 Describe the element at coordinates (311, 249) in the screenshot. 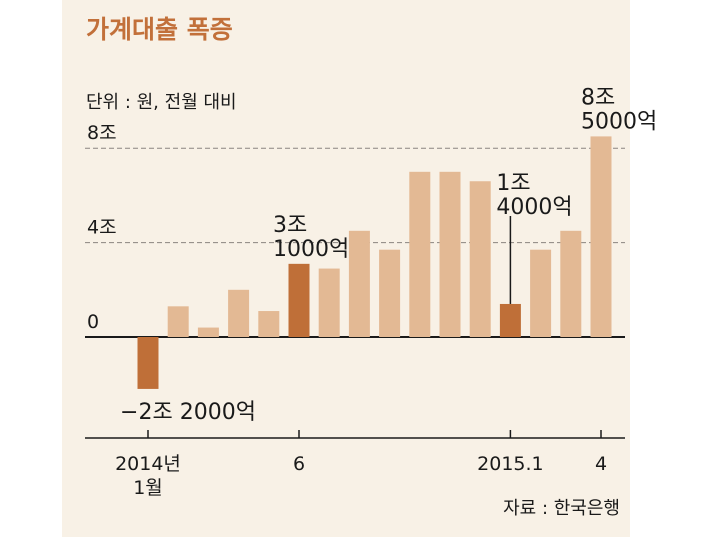

I see `data-label: 1000억` at that location.